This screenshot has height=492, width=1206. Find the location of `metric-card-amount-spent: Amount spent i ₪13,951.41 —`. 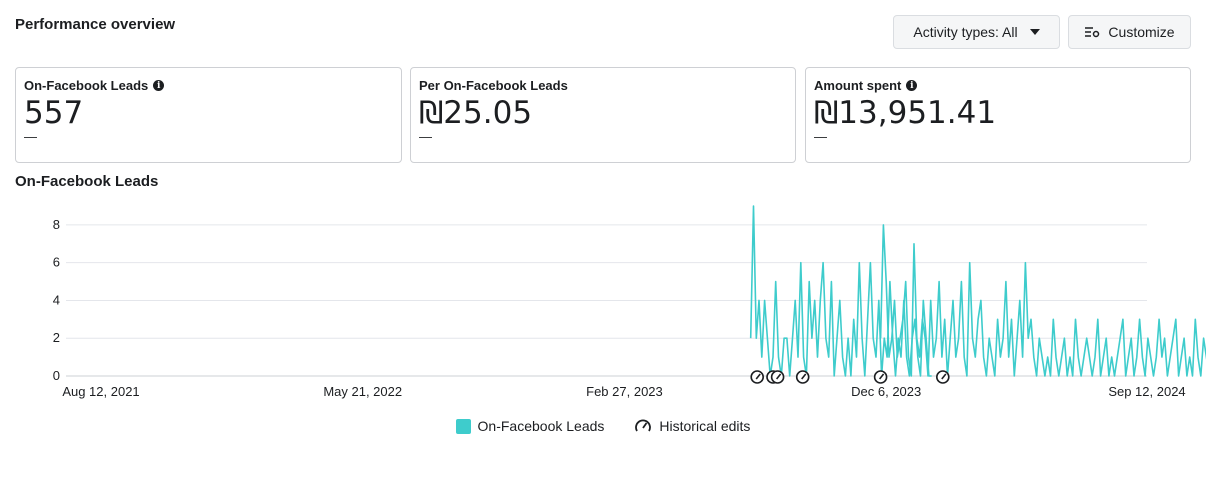

metric-card-amount-spent: Amount spent i ₪13,951.41 — is located at coordinates (998, 115).